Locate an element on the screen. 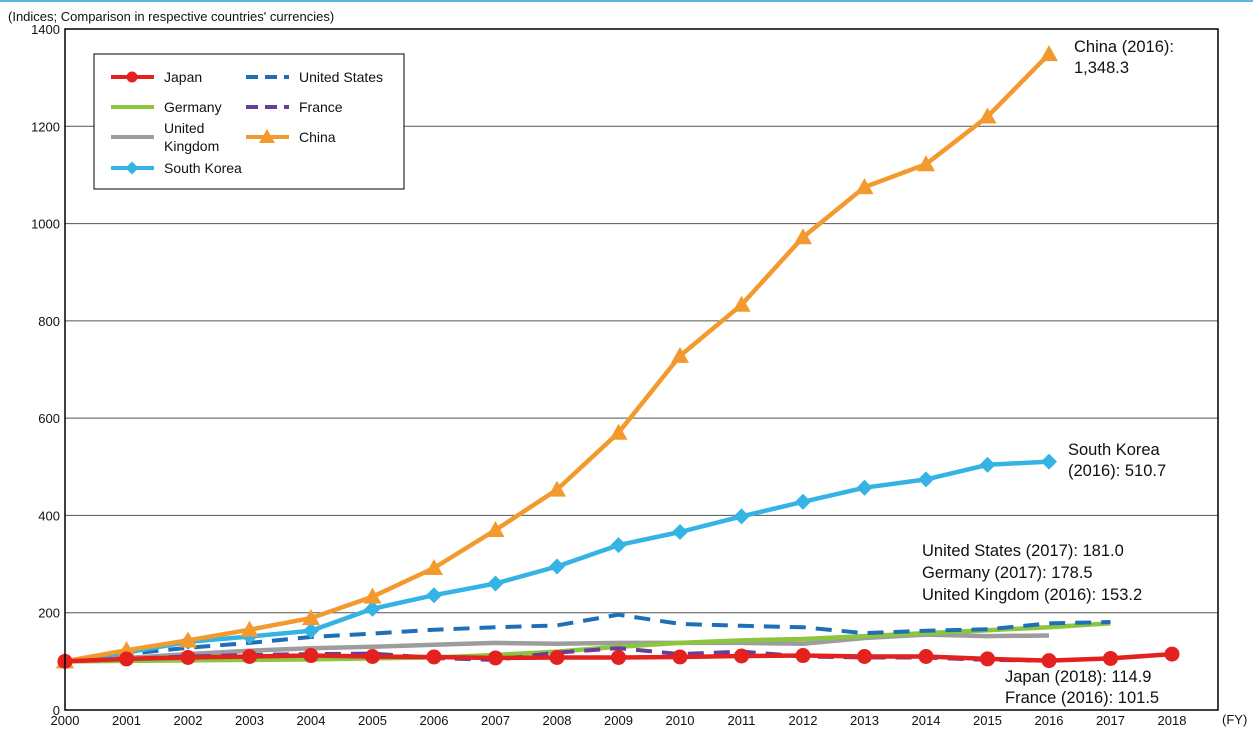  circle-marker-icon is located at coordinates (132, 77).